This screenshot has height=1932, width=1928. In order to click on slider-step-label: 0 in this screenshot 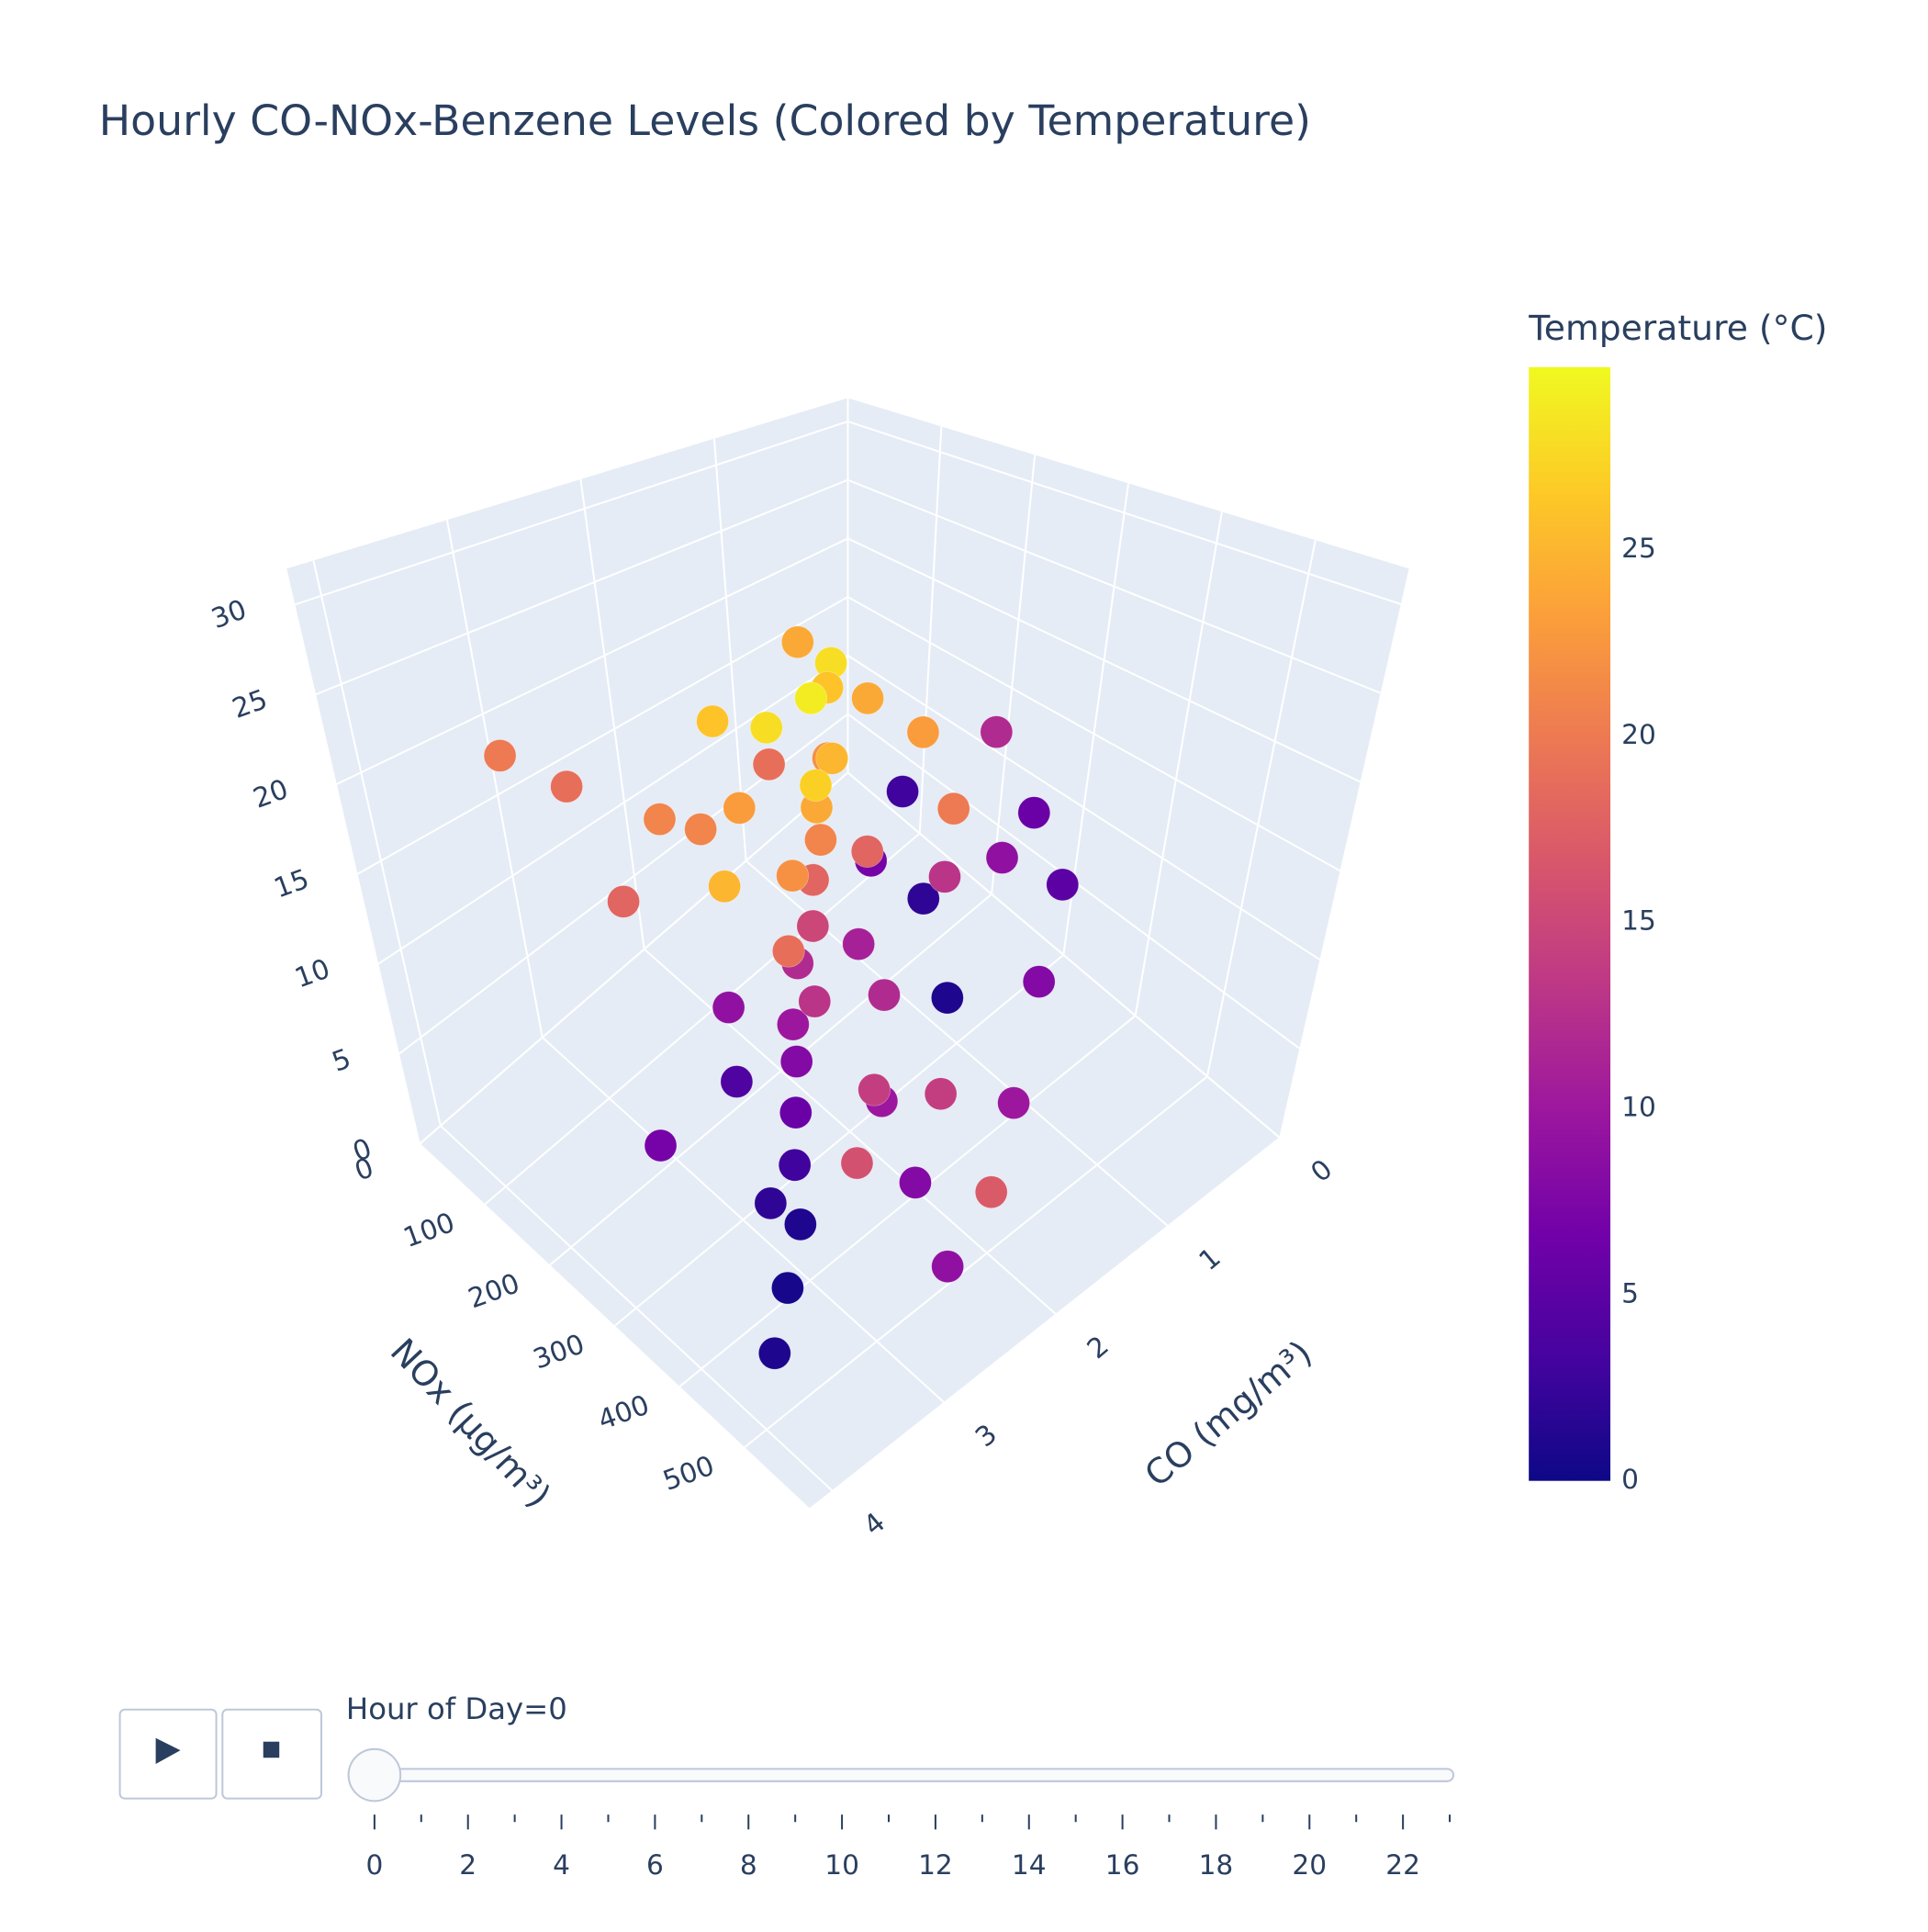, I will do `click(374, 1865)`.